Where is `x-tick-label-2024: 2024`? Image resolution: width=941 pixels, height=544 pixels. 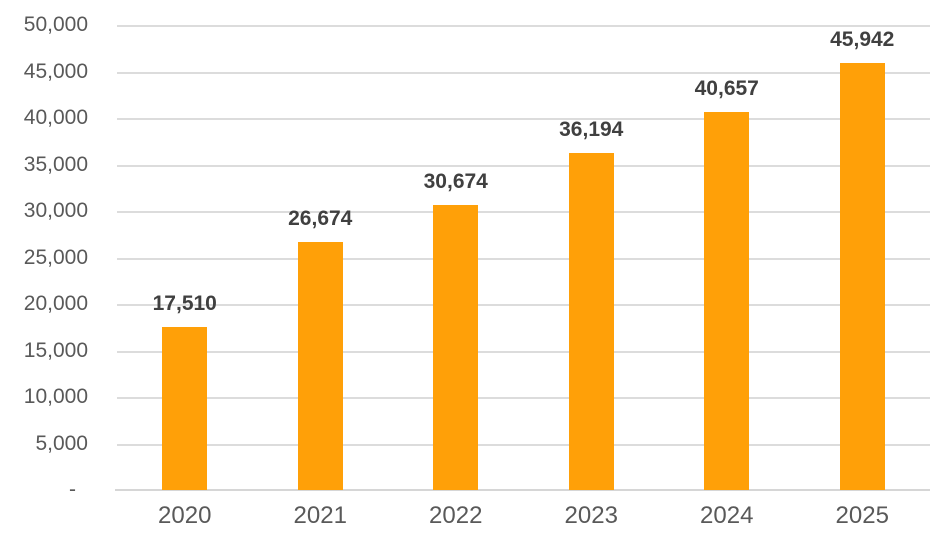
x-tick-label-2024: 2024 is located at coordinates (727, 515).